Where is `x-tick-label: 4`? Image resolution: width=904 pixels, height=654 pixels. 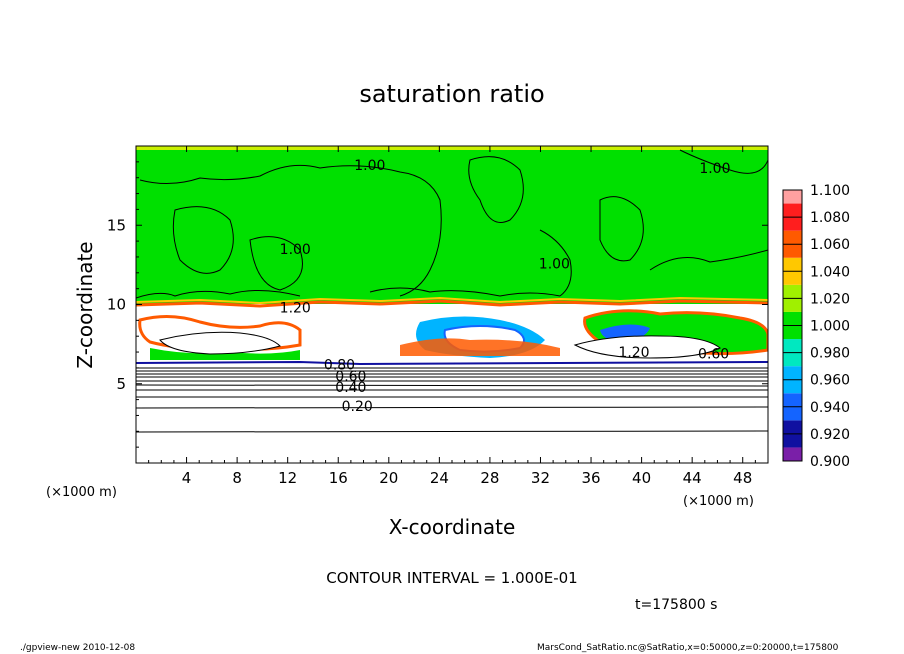 x-tick-label: 4 is located at coordinates (187, 478).